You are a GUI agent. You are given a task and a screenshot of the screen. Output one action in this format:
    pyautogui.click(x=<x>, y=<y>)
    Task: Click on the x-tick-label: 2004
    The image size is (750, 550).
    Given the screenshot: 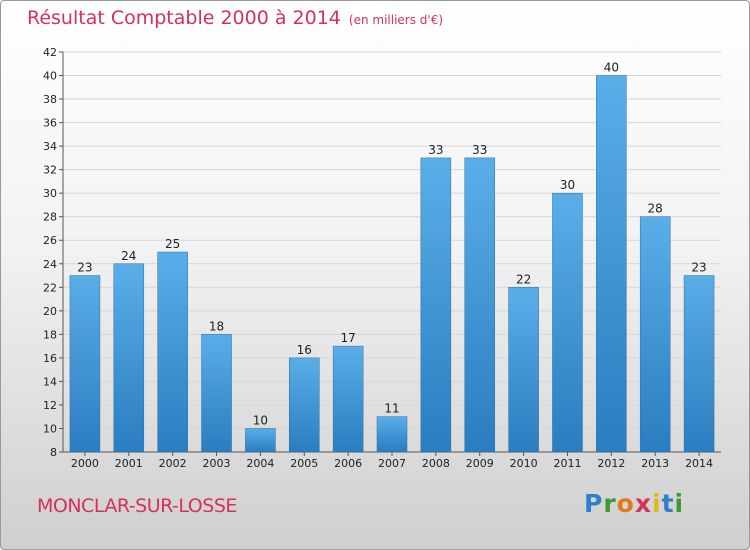 What is the action you would take?
    pyautogui.click(x=260, y=463)
    